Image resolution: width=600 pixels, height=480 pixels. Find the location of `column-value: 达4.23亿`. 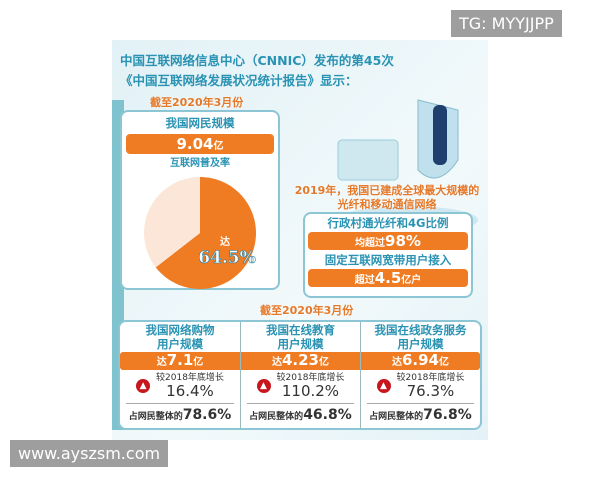

column-value: 达4.23亿 is located at coordinates (300, 360).